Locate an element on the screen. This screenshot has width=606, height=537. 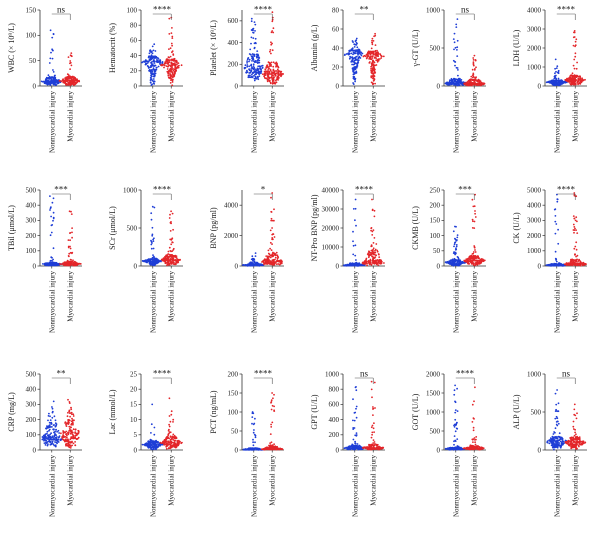
y-axis-label: Lac (mmol/L) is located at coordinates (112, 411).